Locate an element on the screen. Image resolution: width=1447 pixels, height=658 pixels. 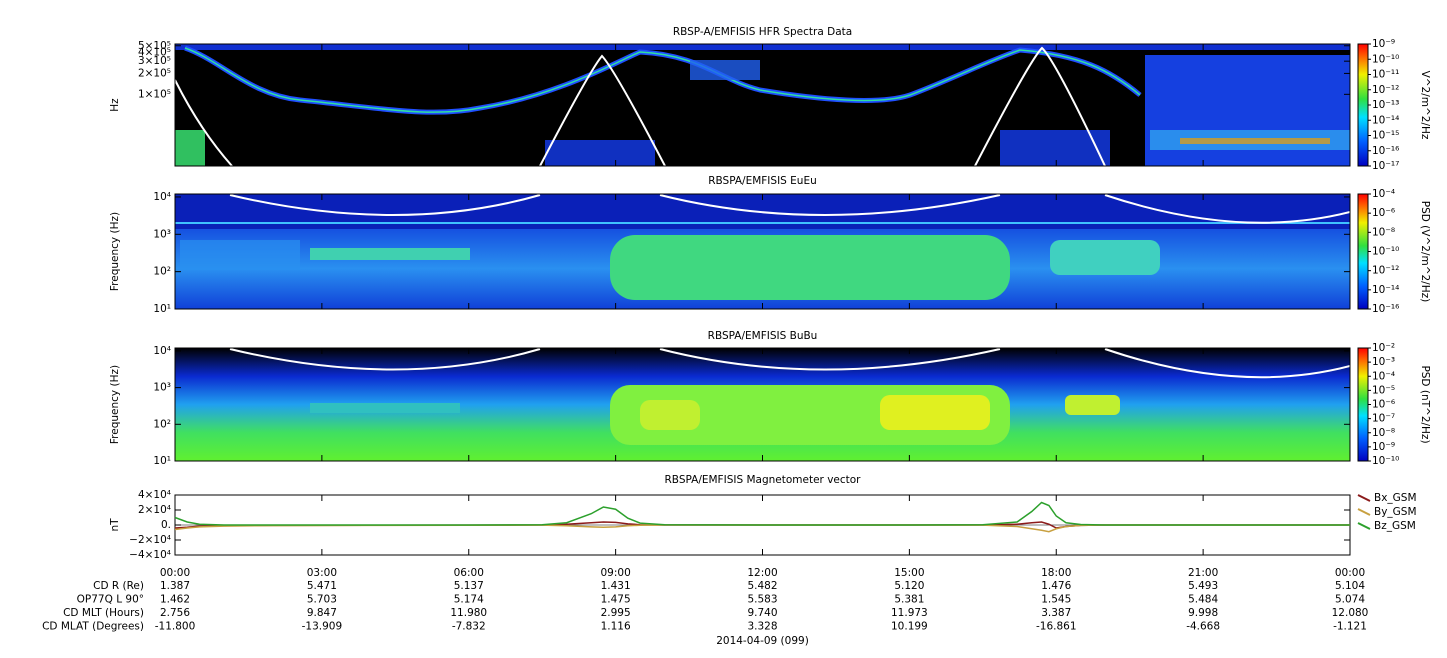
x-tick-label: 06:00 is located at coordinates (469, 573).